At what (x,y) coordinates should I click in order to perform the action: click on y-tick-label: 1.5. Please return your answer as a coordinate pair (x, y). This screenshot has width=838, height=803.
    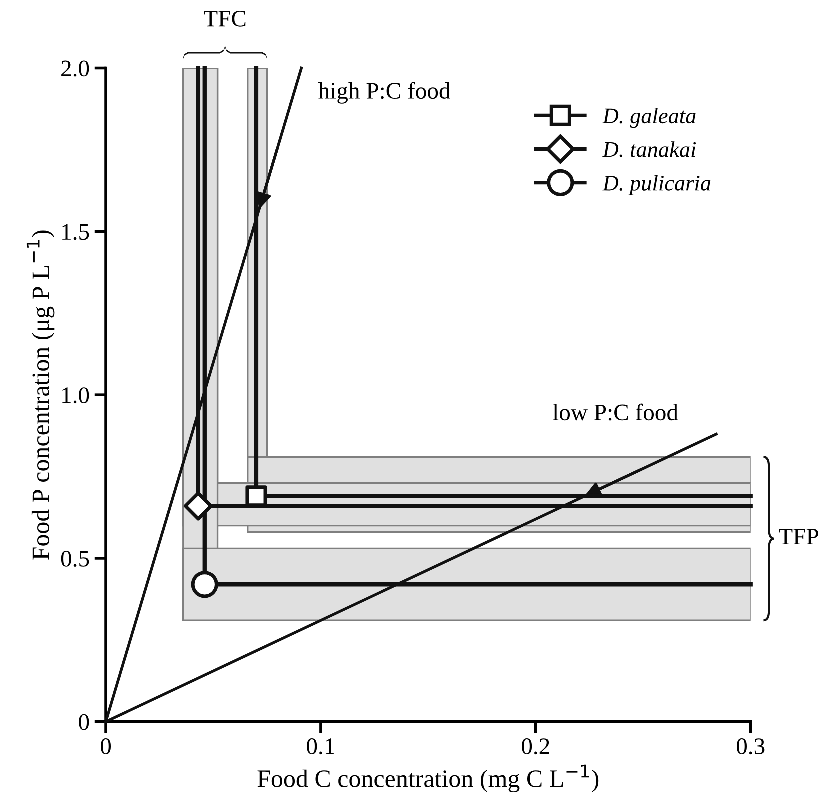
    Looking at the image, I should click on (76, 232).